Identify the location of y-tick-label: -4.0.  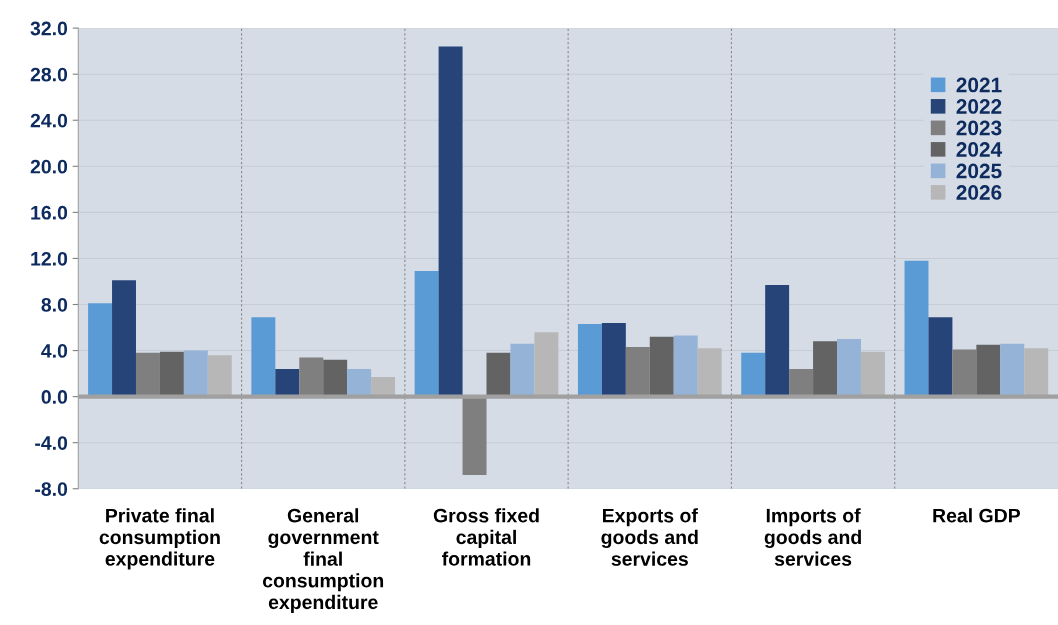
(51, 443).